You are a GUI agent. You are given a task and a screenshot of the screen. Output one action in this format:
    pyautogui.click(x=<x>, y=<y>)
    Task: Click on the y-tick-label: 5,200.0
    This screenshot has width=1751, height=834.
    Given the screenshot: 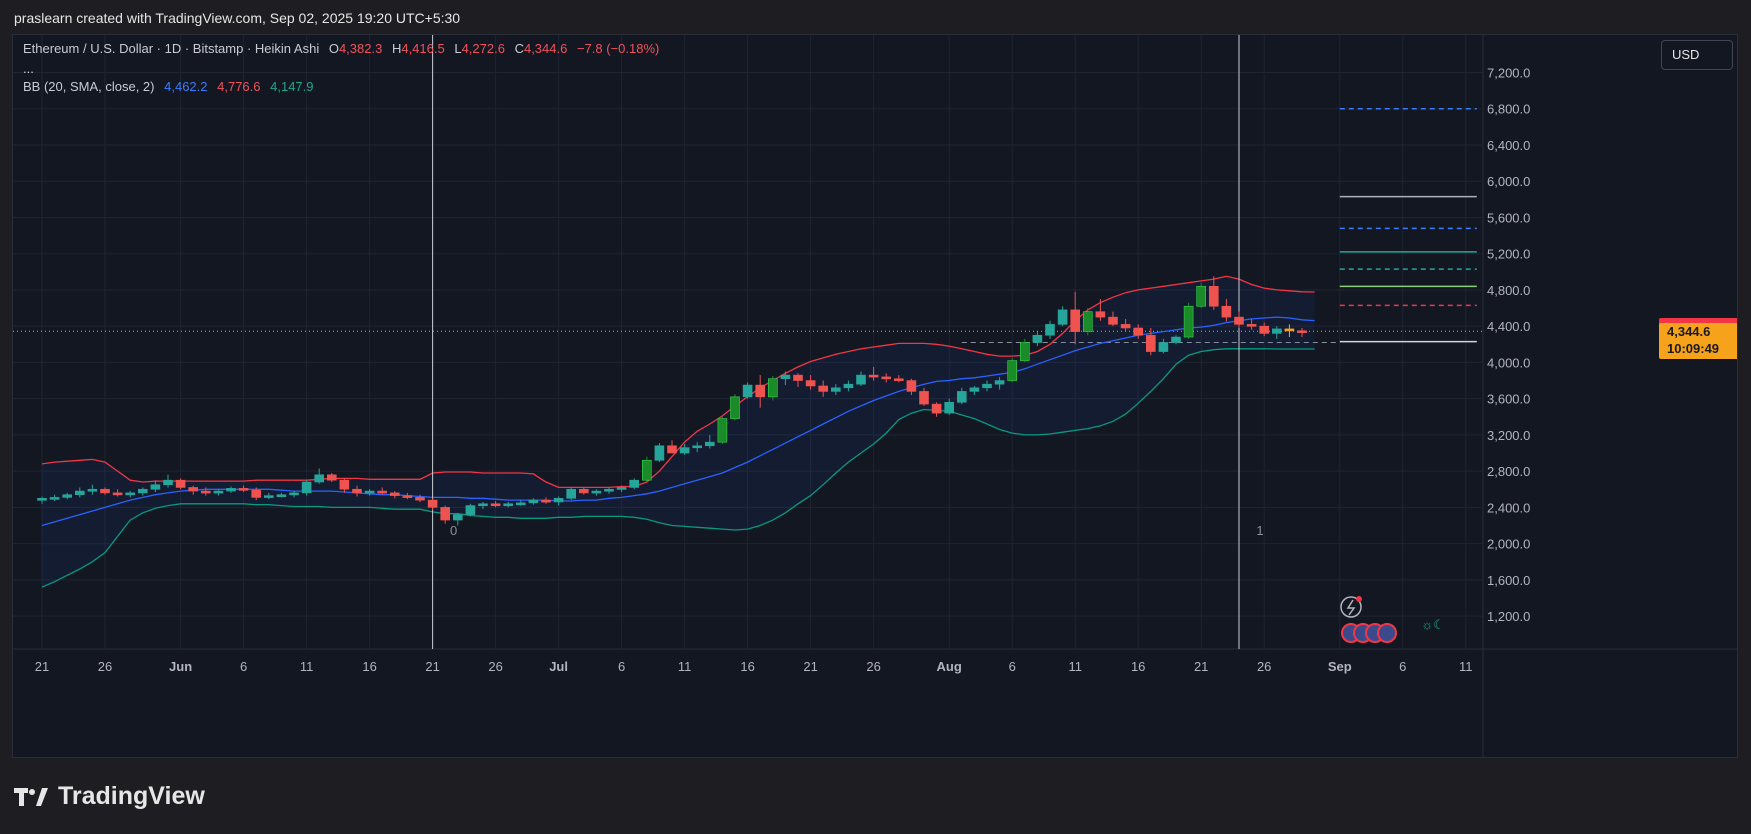 What is the action you would take?
    pyautogui.click(x=1508, y=254)
    